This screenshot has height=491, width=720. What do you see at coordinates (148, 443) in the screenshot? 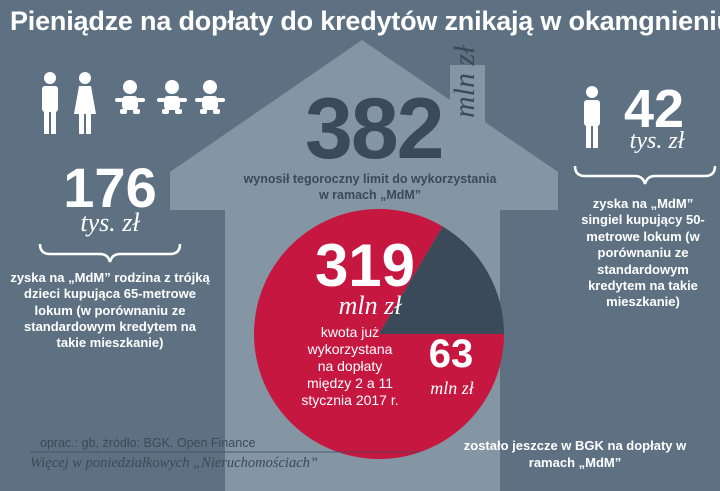
I see `source-note: oprac.: gb, źródło: BGK, Open Finance` at bounding box center [148, 443].